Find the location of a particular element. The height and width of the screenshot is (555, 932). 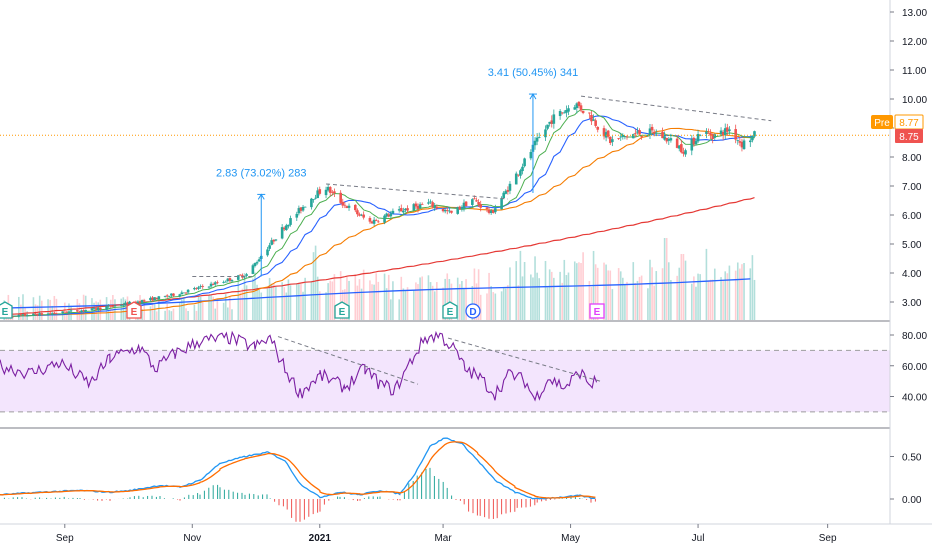

price-tick-label: 7.00 is located at coordinates (912, 187).